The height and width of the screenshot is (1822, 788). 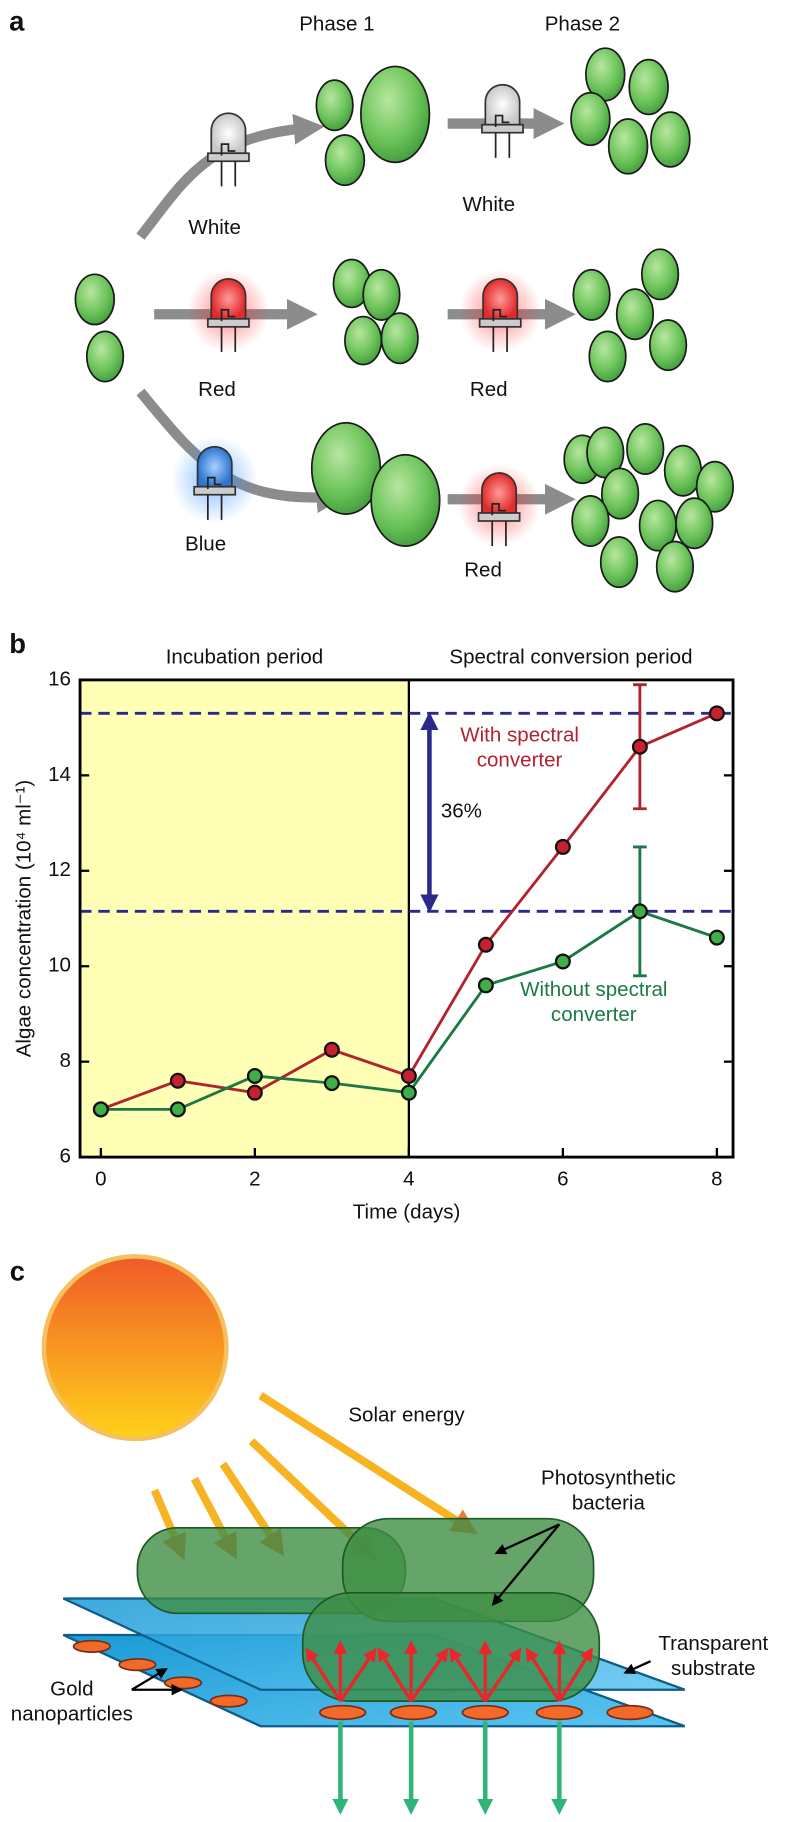 I want to click on x-axis-label: Time (days), so click(x=407, y=1211).